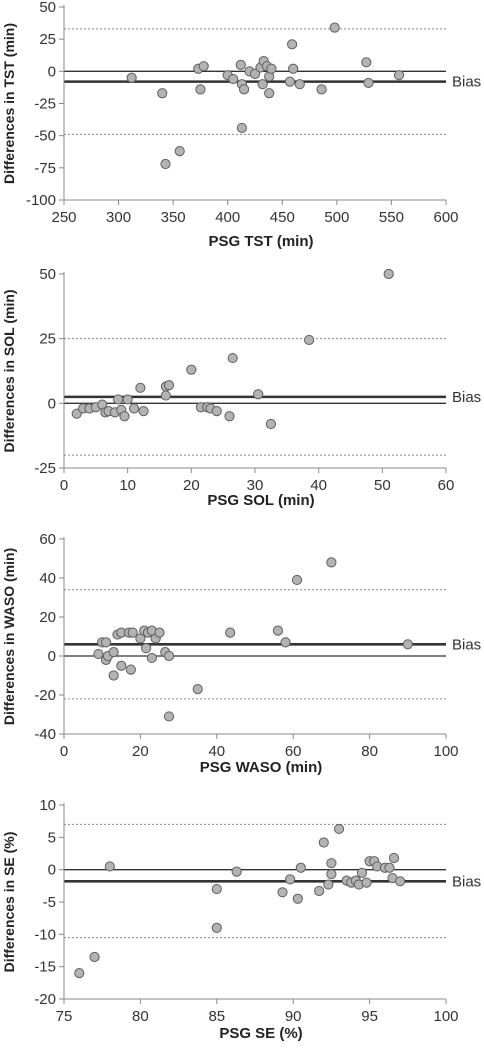  Describe the element at coordinates (47, 539) in the screenshot. I see `y-tick-label: 60` at that location.